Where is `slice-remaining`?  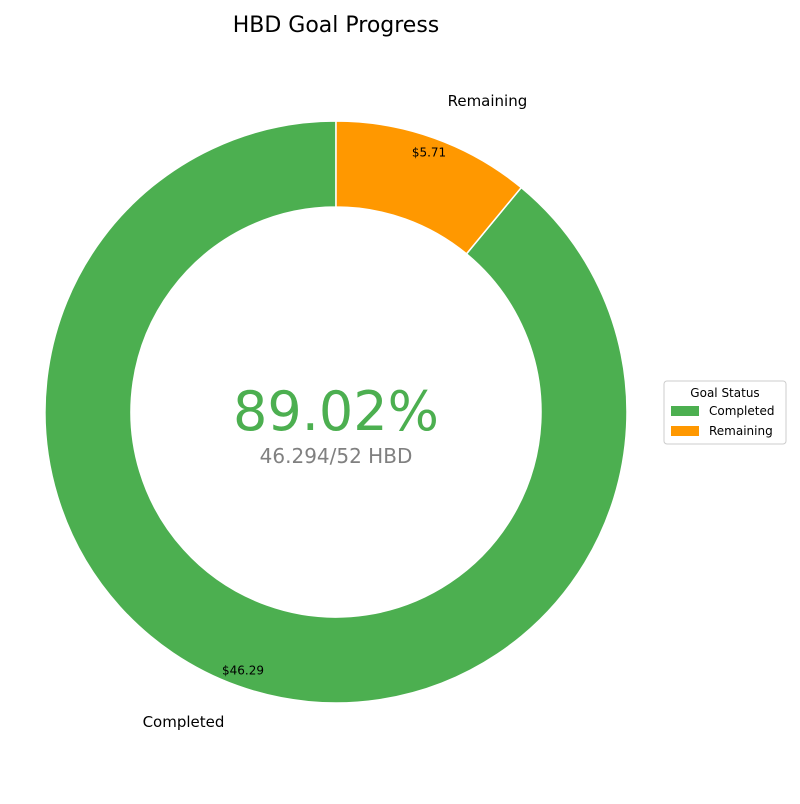 slice-remaining is located at coordinates (429, 187).